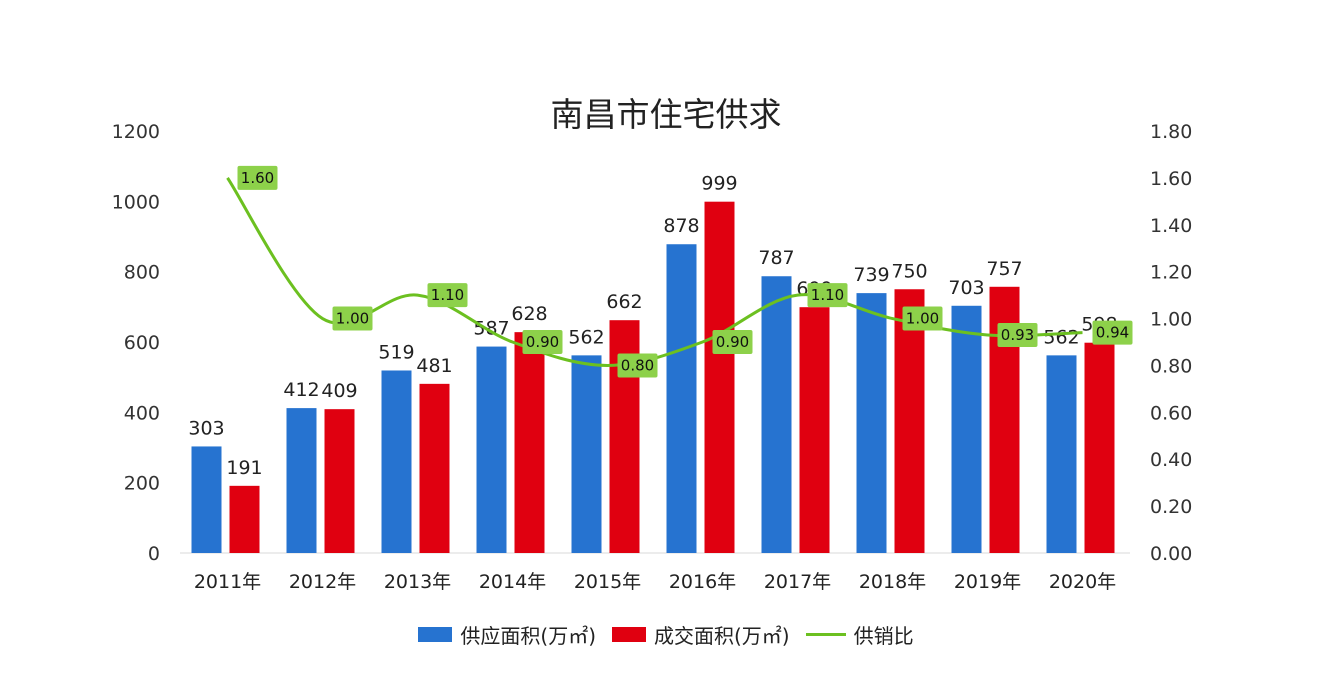 Image resolution: width=1332 pixels, height=678 pixels. Describe the element at coordinates (434, 366) in the screenshot. I see `bar-label-deal: 481` at that location.